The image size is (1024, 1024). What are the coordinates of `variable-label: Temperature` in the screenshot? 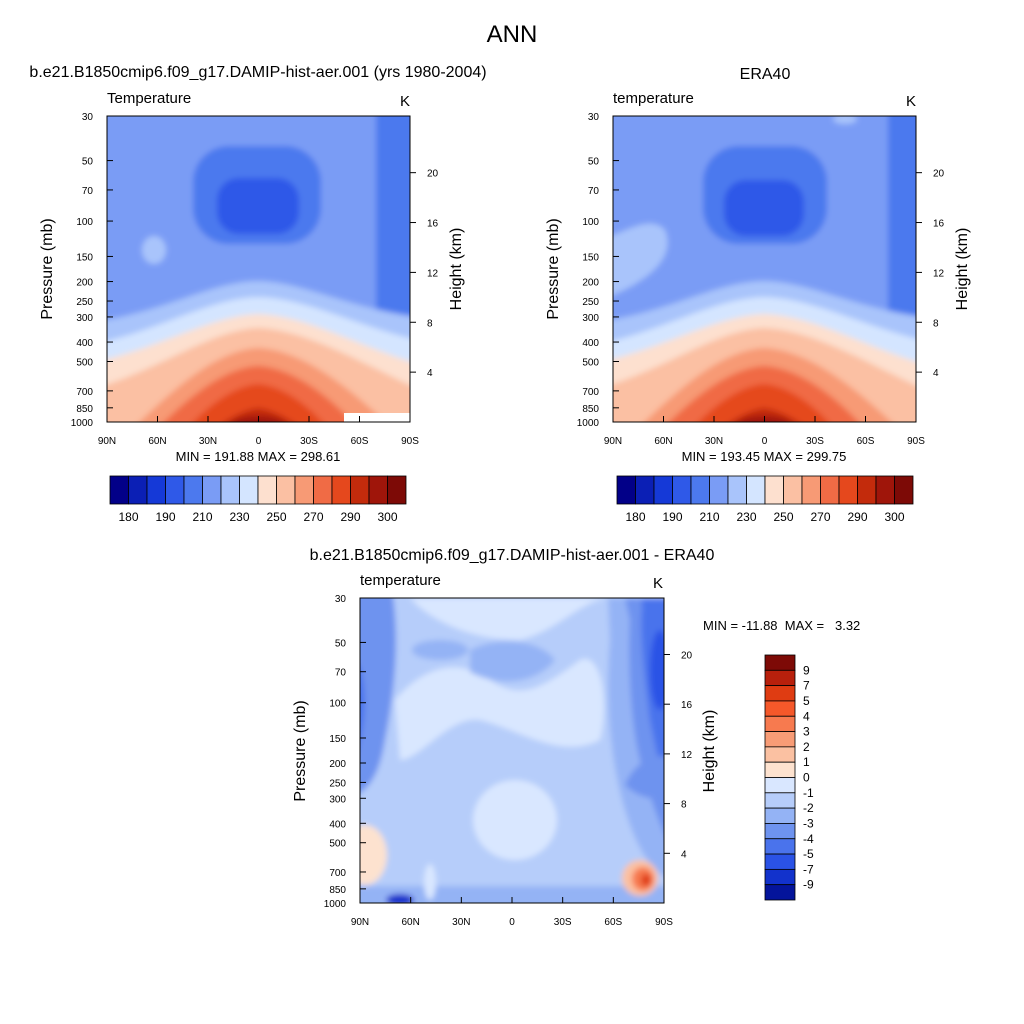 It's located at (149, 98).